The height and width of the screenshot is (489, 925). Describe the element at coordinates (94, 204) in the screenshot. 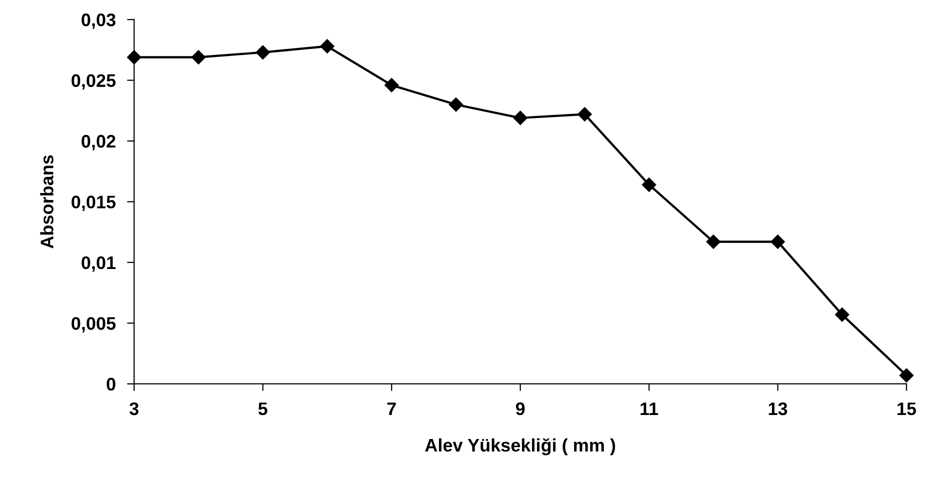

I see `y-tick-label: 0,015` at that location.